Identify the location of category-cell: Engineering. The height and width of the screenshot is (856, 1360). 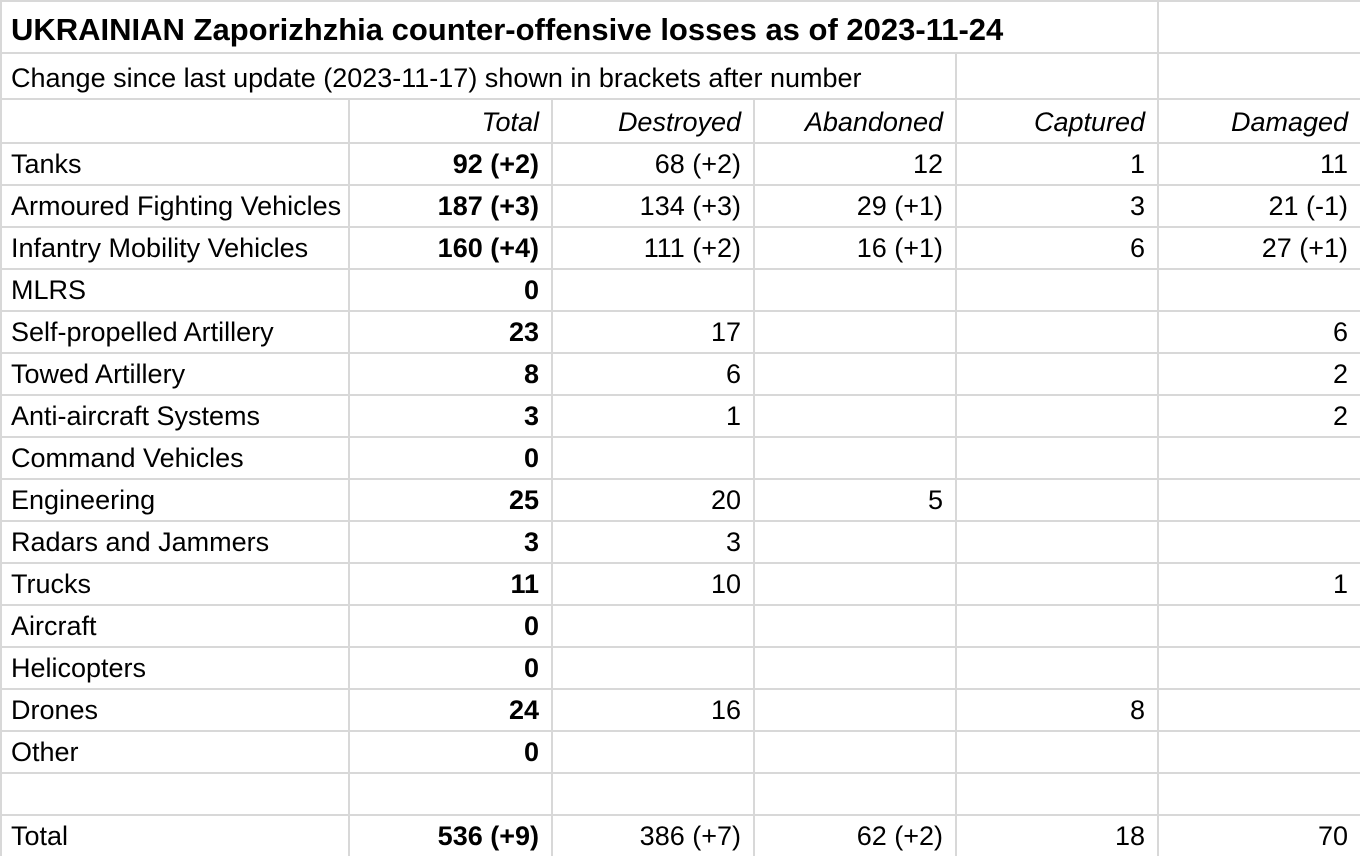
(175, 500).